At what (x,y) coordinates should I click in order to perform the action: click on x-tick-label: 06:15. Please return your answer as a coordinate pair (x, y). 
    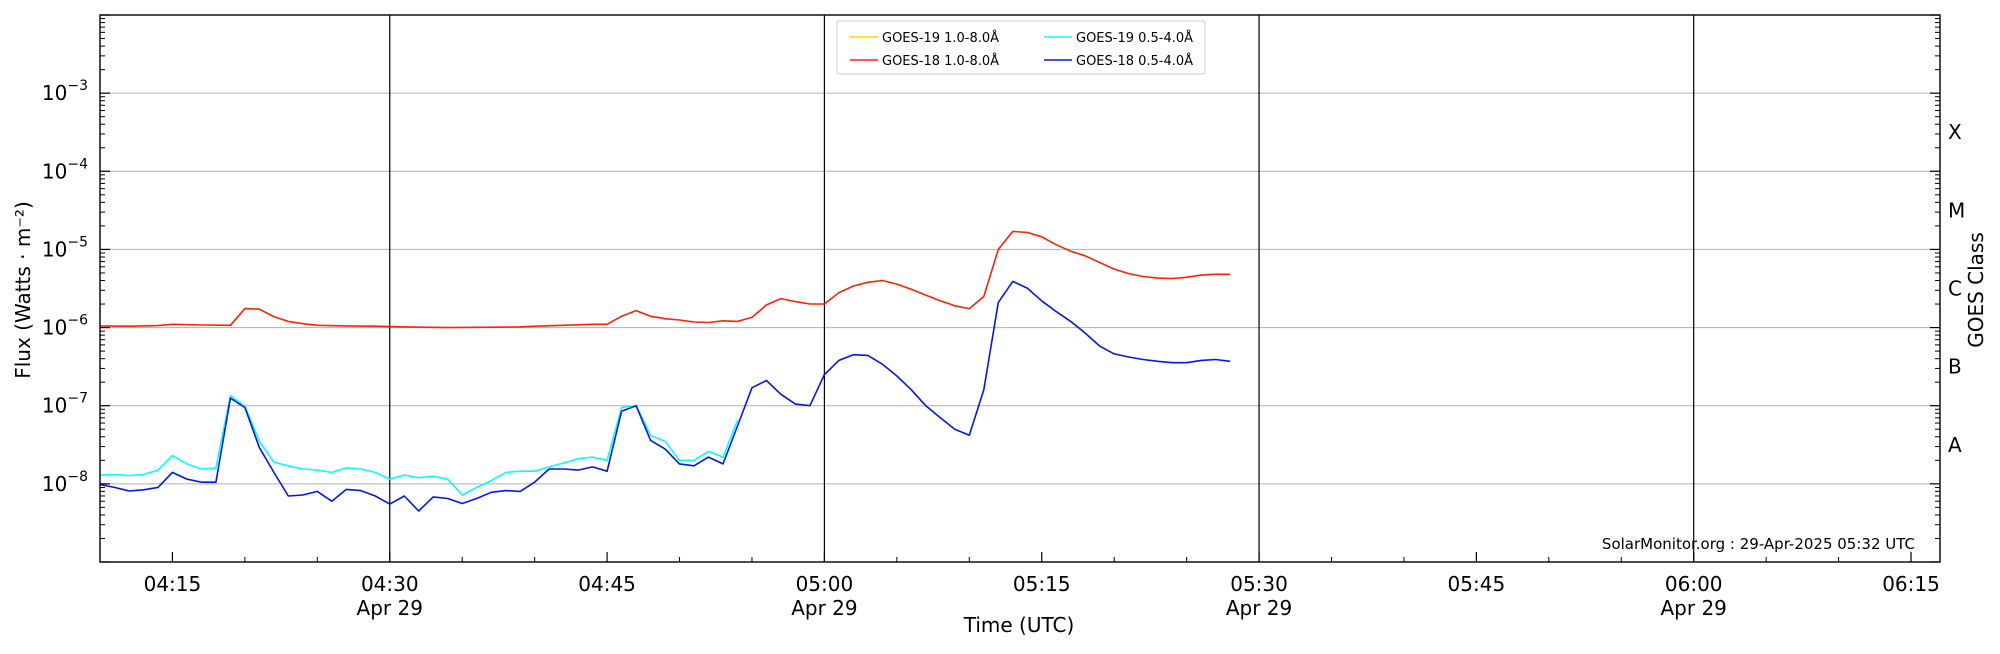
    Looking at the image, I should click on (1911, 584).